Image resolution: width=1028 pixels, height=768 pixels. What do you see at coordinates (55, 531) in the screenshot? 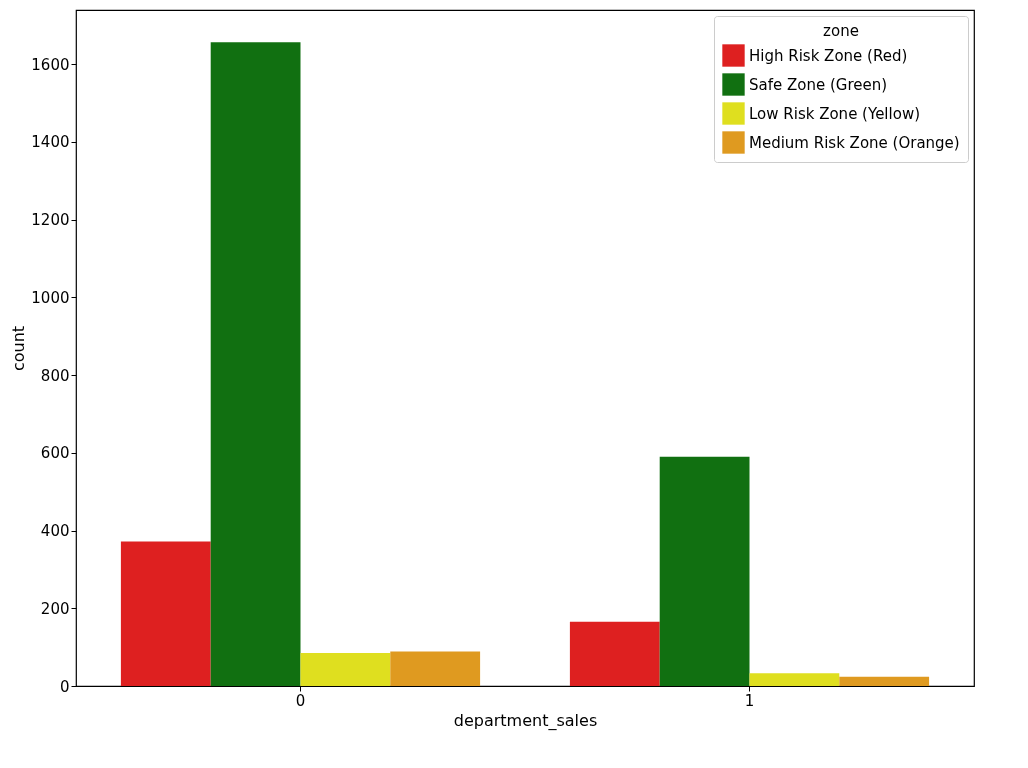
I see `y-tick-label: 400` at bounding box center [55, 531].